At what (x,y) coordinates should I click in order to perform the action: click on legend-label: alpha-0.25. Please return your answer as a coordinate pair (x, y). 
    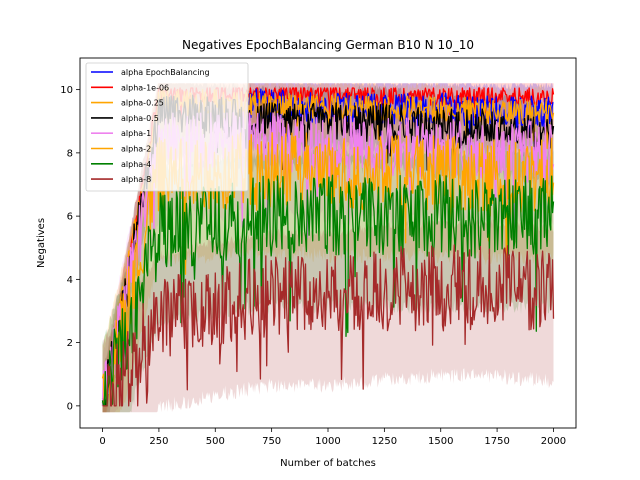
    Looking at the image, I should click on (142, 103).